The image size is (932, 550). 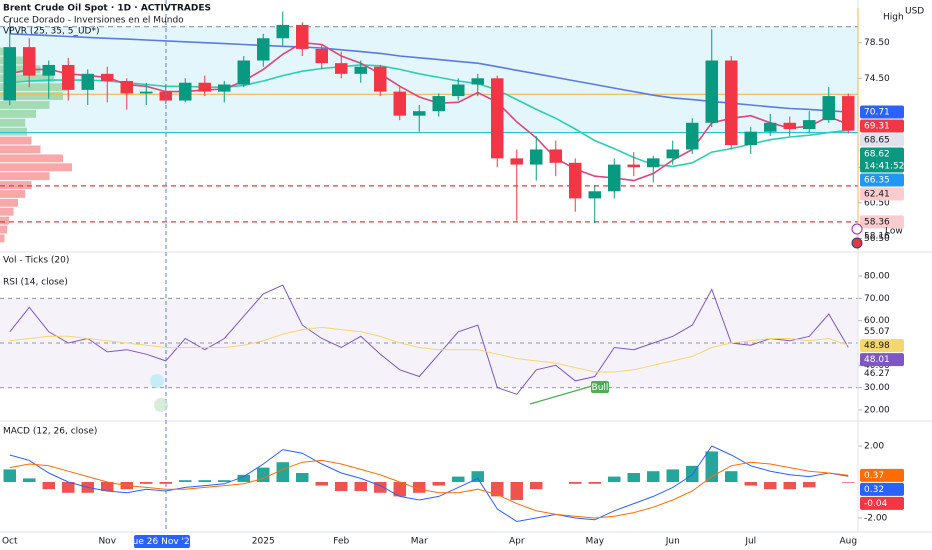 What do you see at coordinates (857, 243) in the screenshot?
I see `flag-icon` at bounding box center [857, 243].